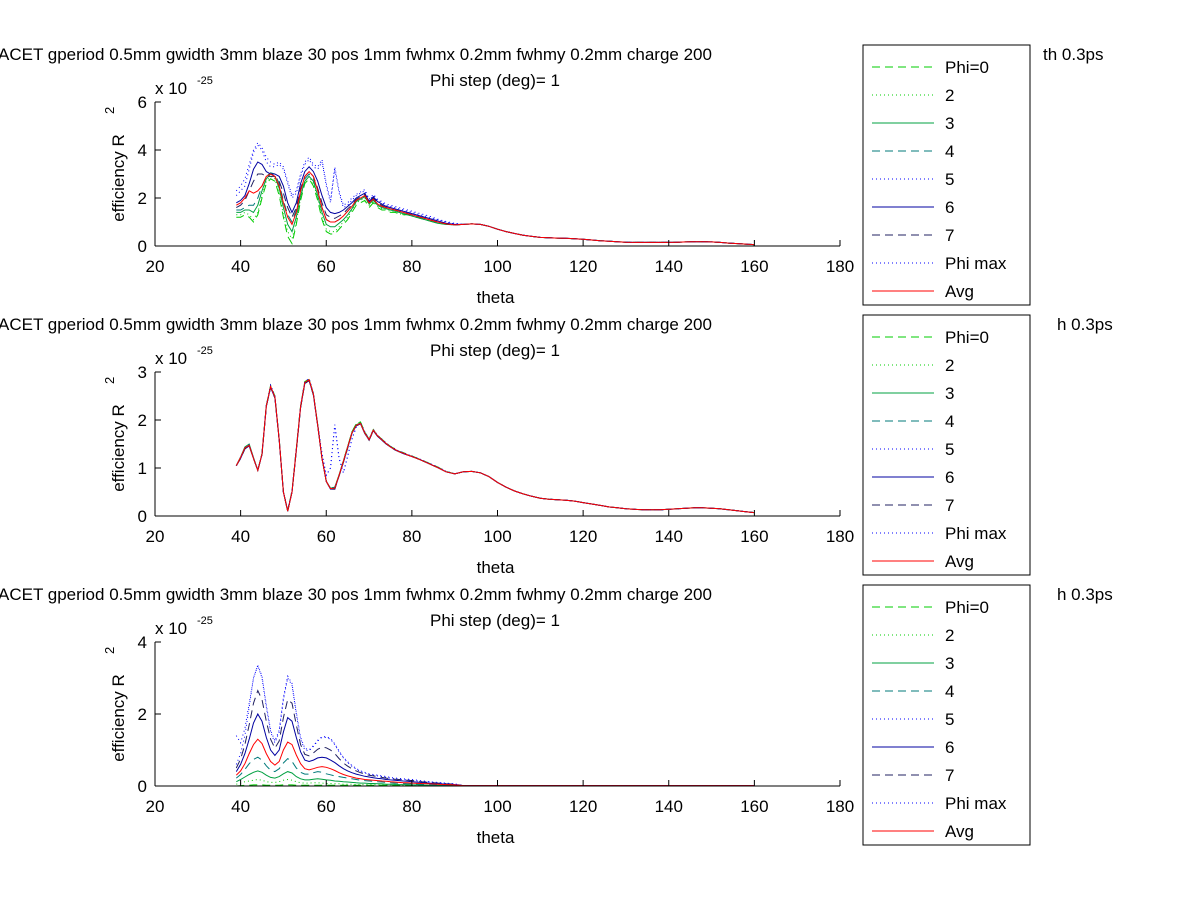  Describe the element at coordinates (118, 178) in the screenshot. I see `y-axis-label: efficiency R` at that location.